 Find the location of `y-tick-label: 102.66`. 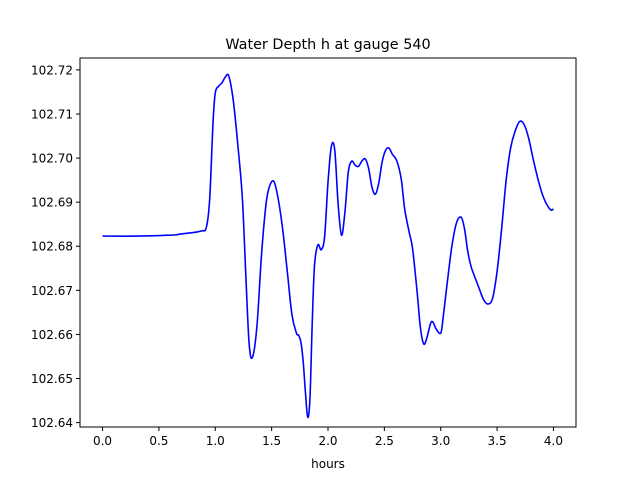

y-tick-label: 102.66 is located at coordinates (52, 335).